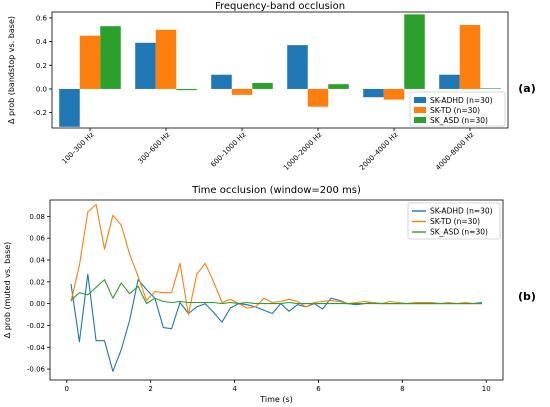  What do you see at coordinates (302, 151) in the screenshot?
I see `bar-chart-xtick-label: 1000–2000 Hz` at bounding box center [302, 151].